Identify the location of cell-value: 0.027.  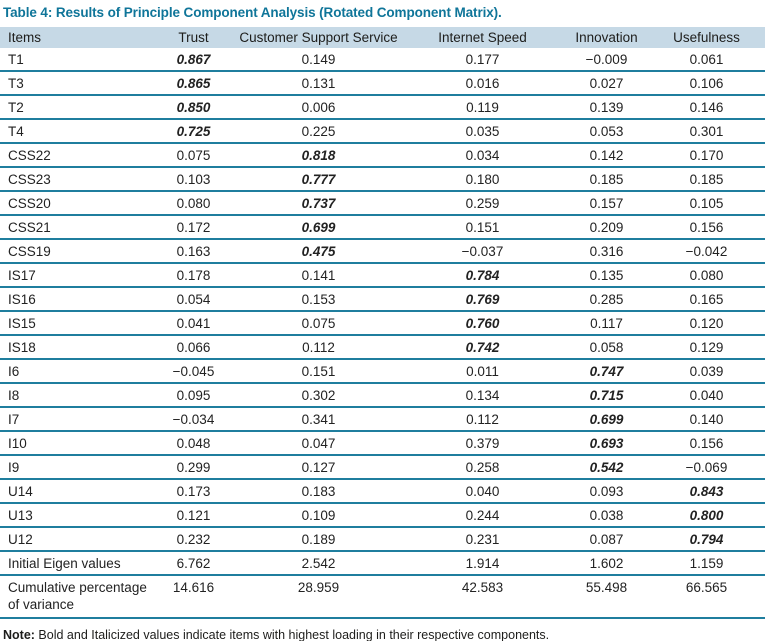
(606, 83).